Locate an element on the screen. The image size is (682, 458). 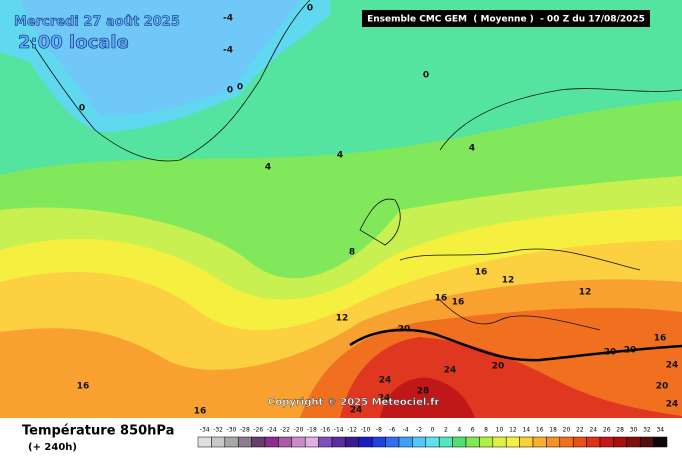
legend-label: -2 is located at coordinates (419, 430).